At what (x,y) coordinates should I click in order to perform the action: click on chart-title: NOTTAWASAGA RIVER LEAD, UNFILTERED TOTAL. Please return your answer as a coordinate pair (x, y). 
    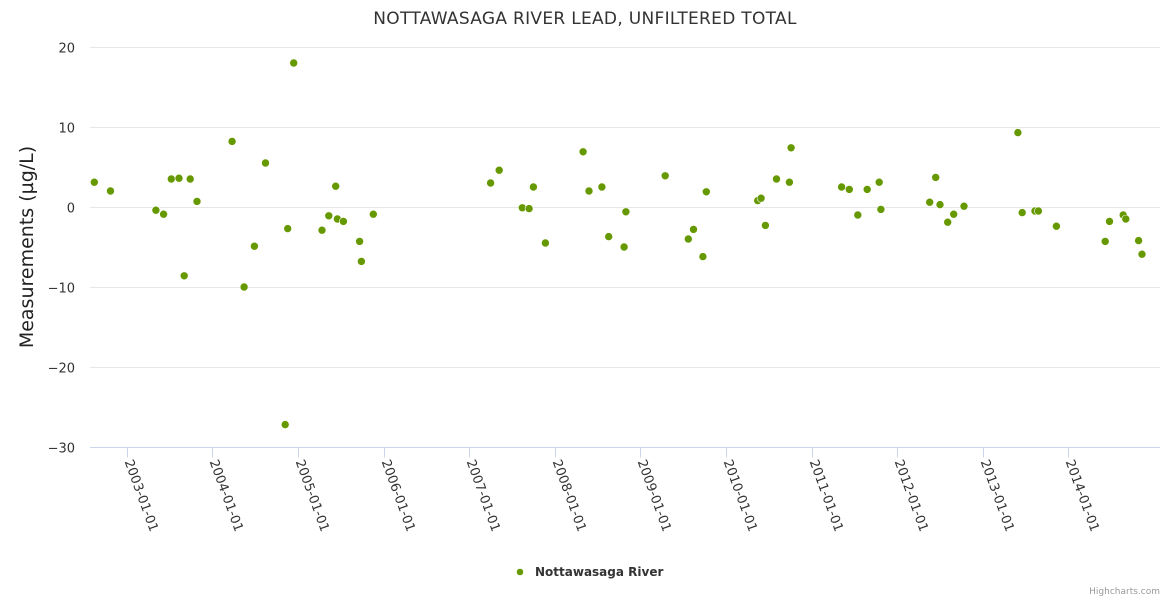
    Looking at the image, I should click on (585, 19).